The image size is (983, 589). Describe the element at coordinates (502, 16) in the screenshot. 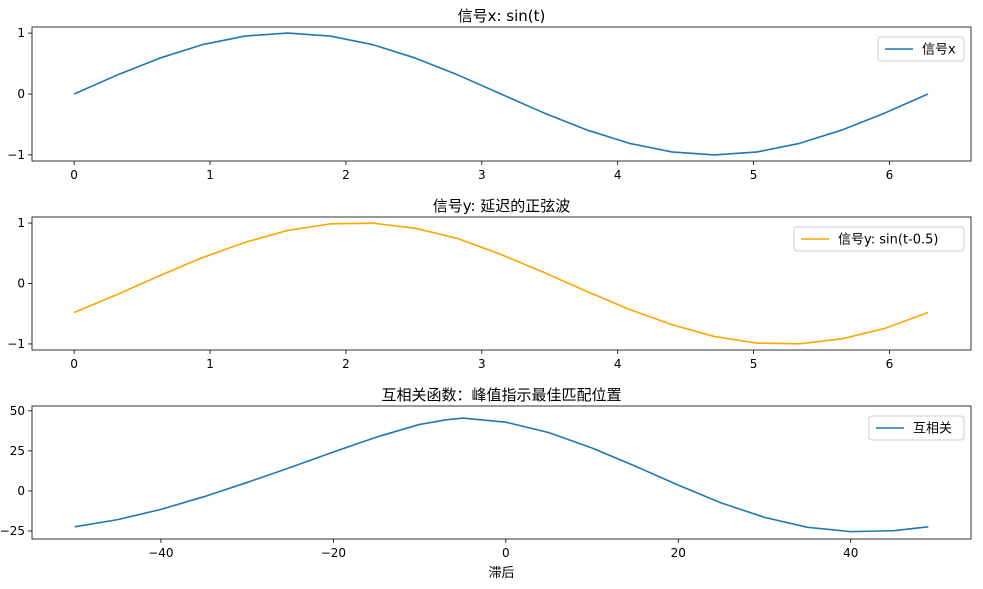

I see `chart-title: 信号x: sin(t)` at that location.